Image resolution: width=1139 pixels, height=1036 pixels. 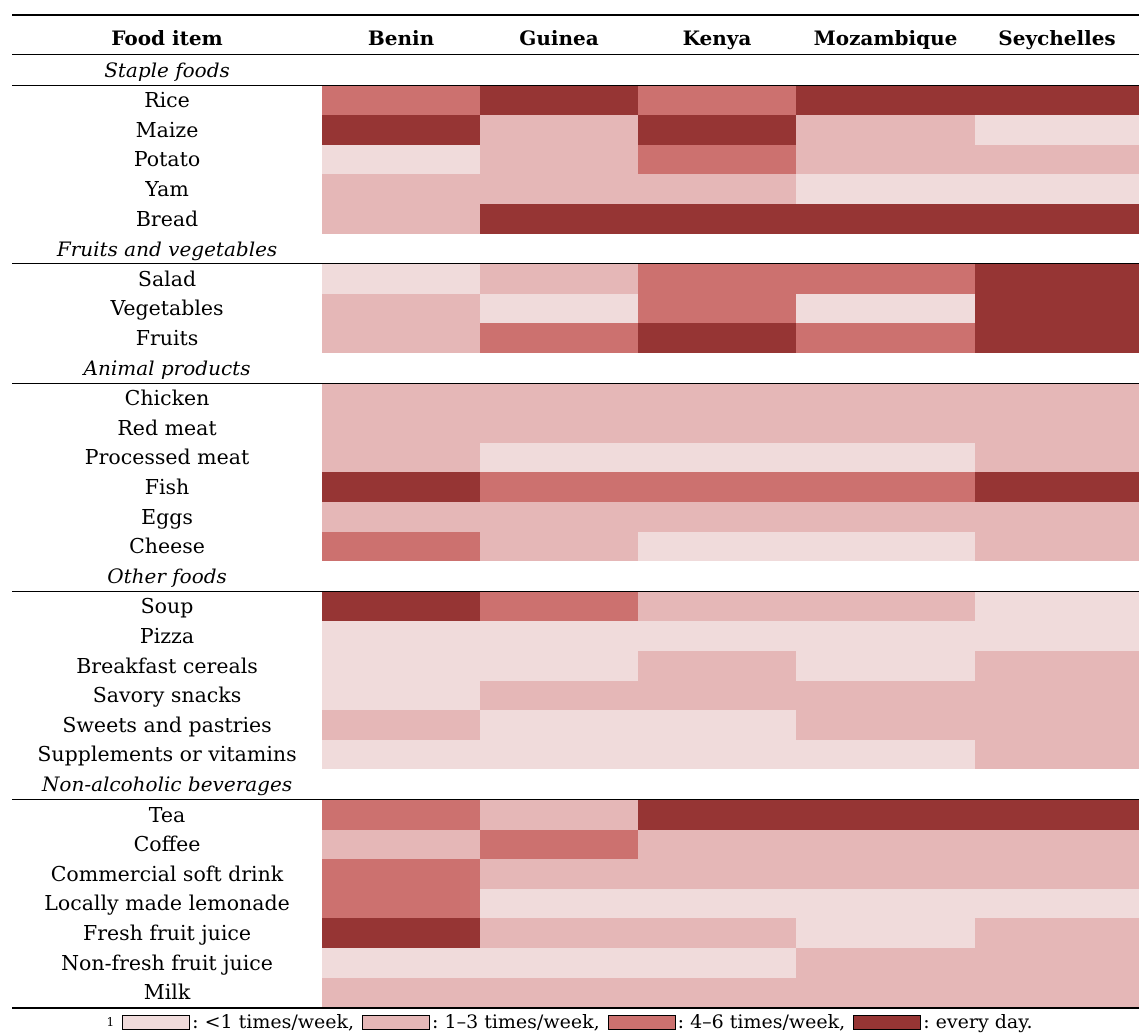 I want to click on header-food-item: Food item, so click(x=167, y=38).